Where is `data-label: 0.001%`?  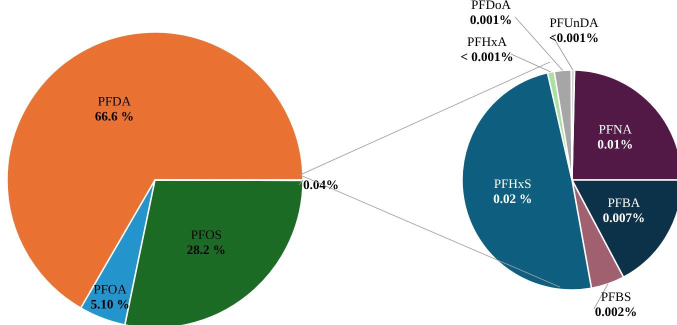
data-label: 0.001% is located at coordinates (491, 19).